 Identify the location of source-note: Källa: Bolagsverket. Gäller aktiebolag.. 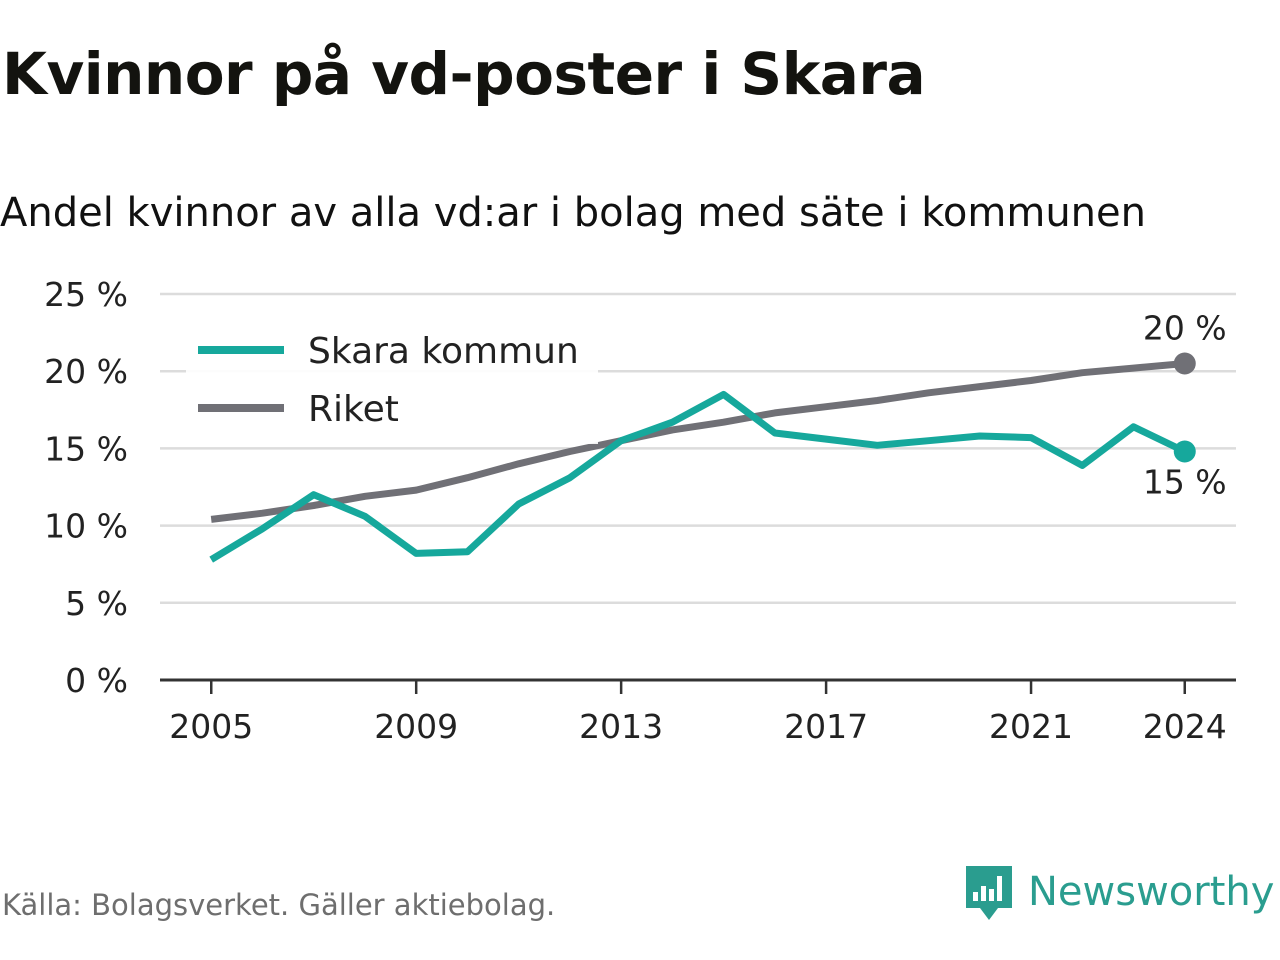
(279, 905).